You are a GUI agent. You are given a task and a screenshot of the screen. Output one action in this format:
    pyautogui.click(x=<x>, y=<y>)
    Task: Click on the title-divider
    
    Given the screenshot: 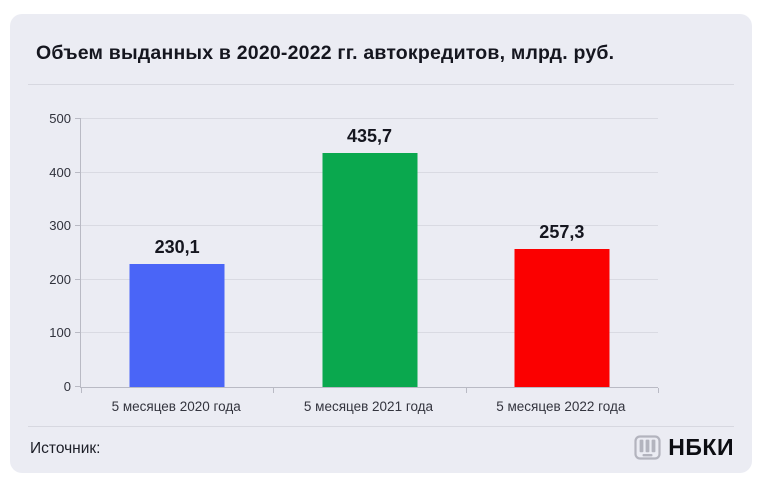 What is the action you would take?
    pyautogui.click(x=381, y=84)
    